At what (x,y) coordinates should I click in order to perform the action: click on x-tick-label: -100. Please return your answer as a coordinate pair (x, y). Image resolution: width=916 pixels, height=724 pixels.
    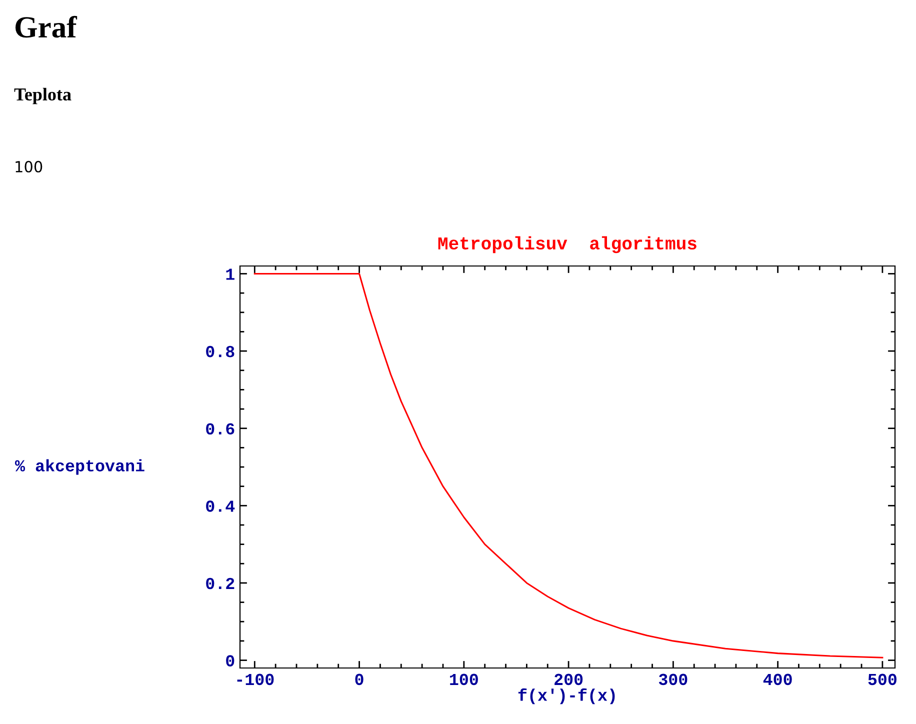
    Looking at the image, I should click on (255, 680).